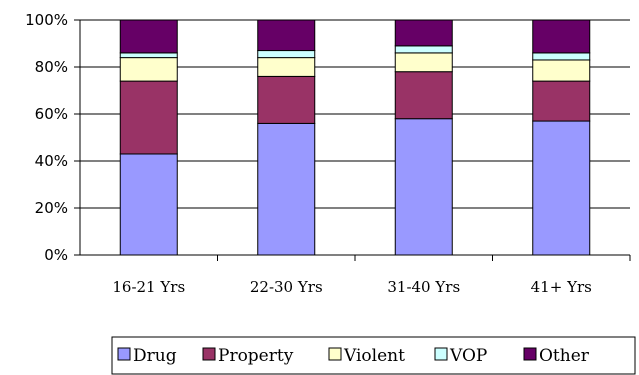 This screenshot has height=375, width=639. What do you see at coordinates (51, 208) in the screenshot?
I see `y-tick-label: 20%` at bounding box center [51, 208].